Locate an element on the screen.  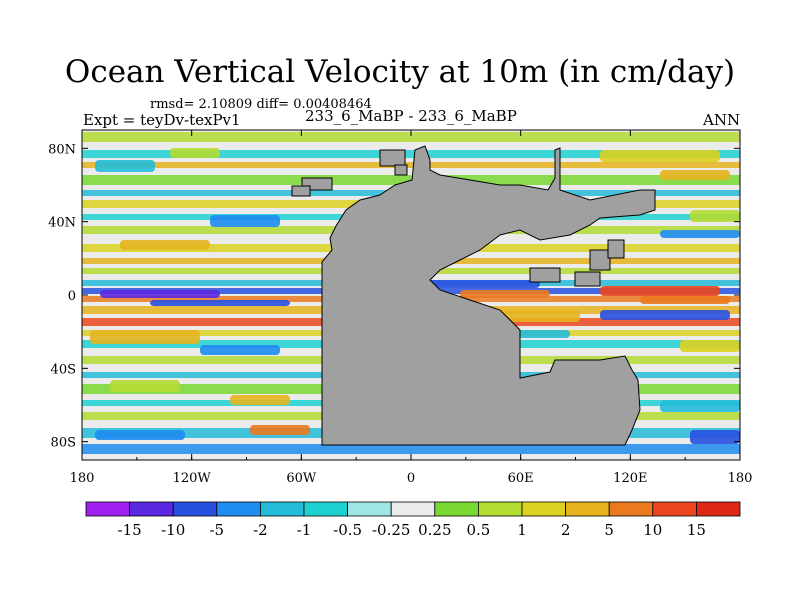
colorbar-label: 15 is located at coordinates (696, 530).